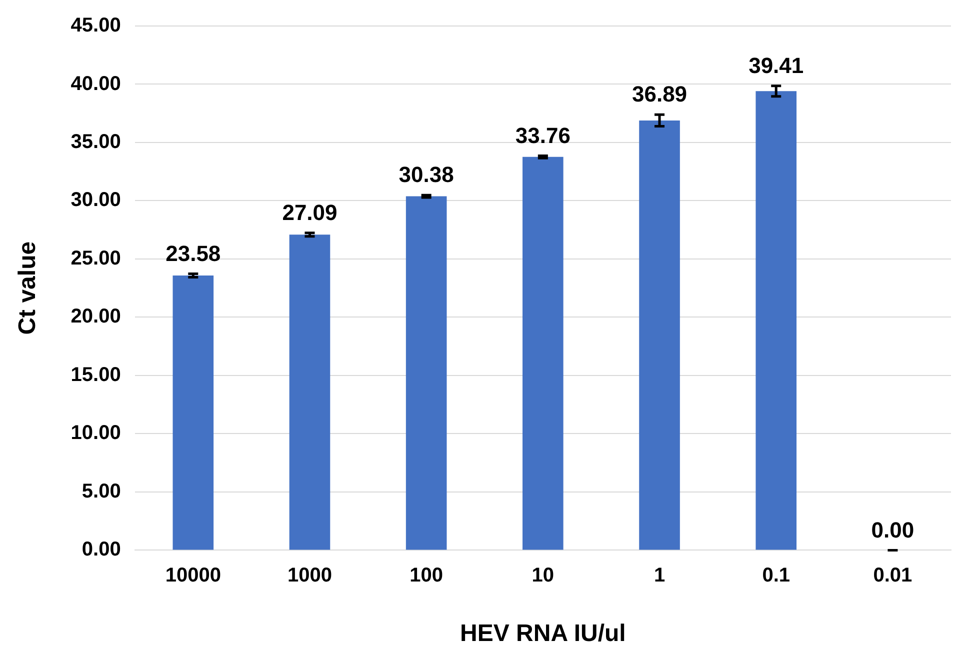 The width and height of the screenshot is (961, 658). Describe the element at coordinates (95, 83) in the screenshot. I see `y-tick-label: 40.00` at that location.